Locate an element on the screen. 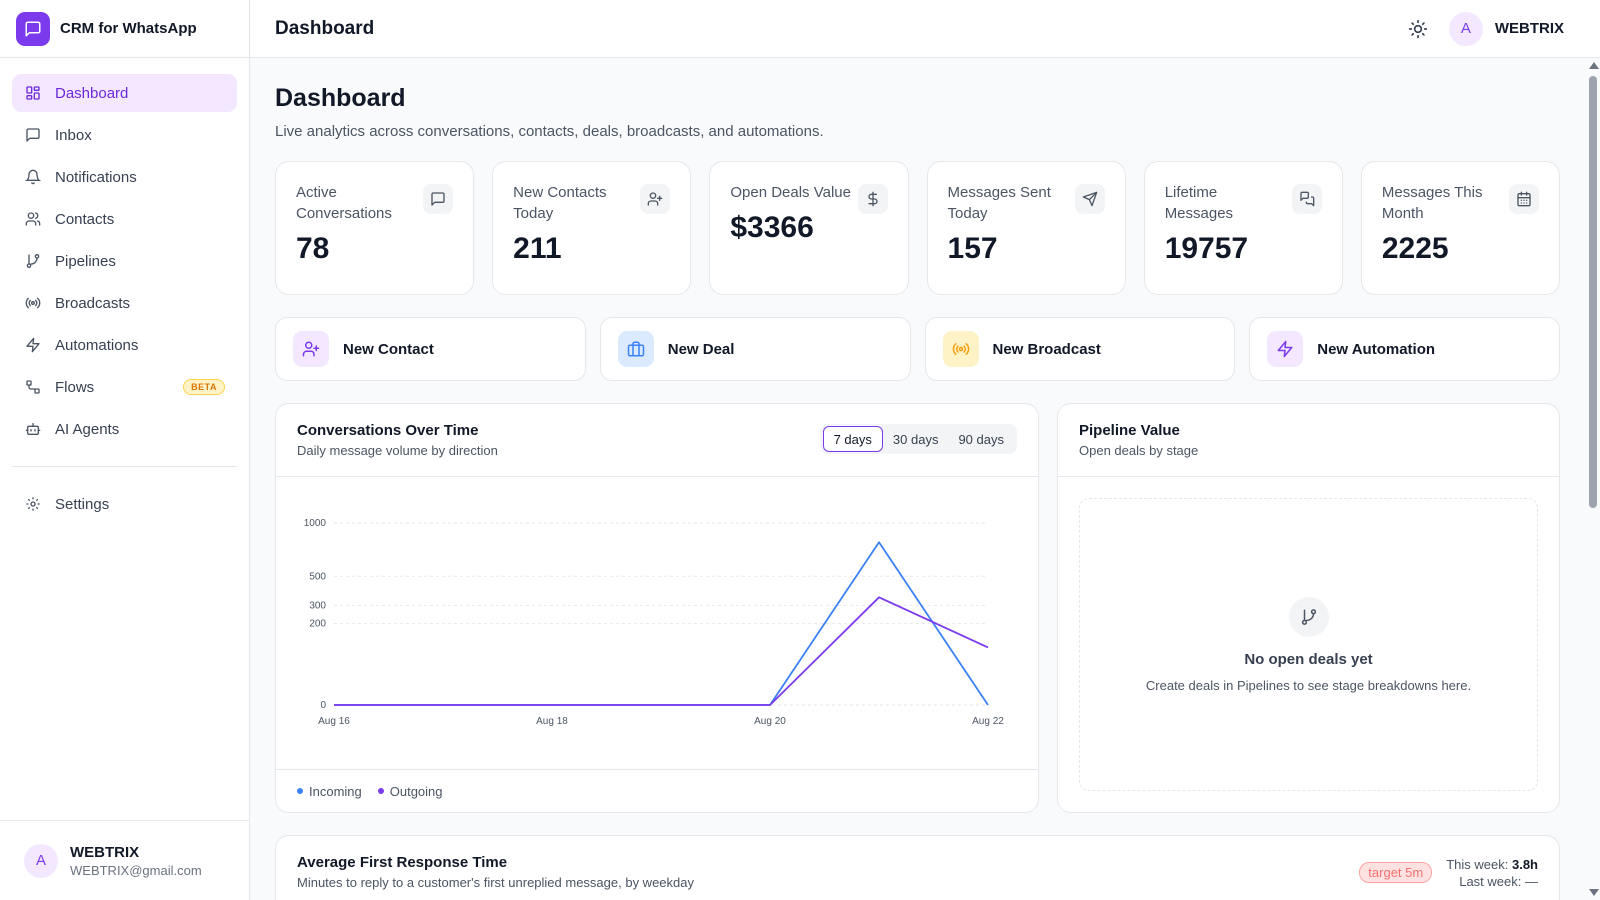  panel-title: Average First Response Time is located at coordinates (402, 862).